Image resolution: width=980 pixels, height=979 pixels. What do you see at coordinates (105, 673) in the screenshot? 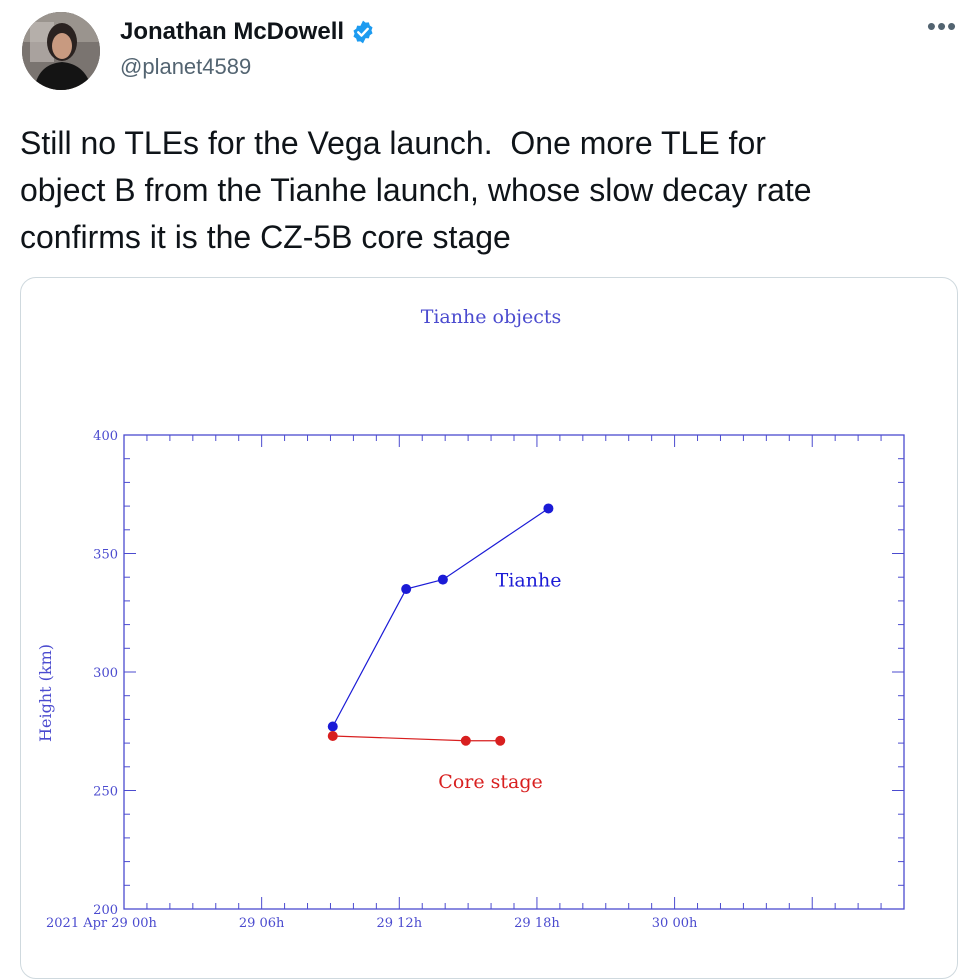
I see `y-tick-label: 300` at bounding box center [105, 673].